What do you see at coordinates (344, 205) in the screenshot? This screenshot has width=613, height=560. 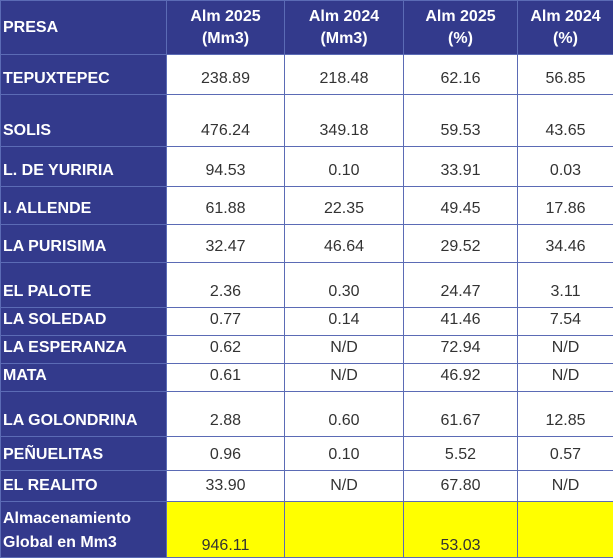 I see `alm2024-mm3-cell: 22.35` at bounding box center [344, 205].